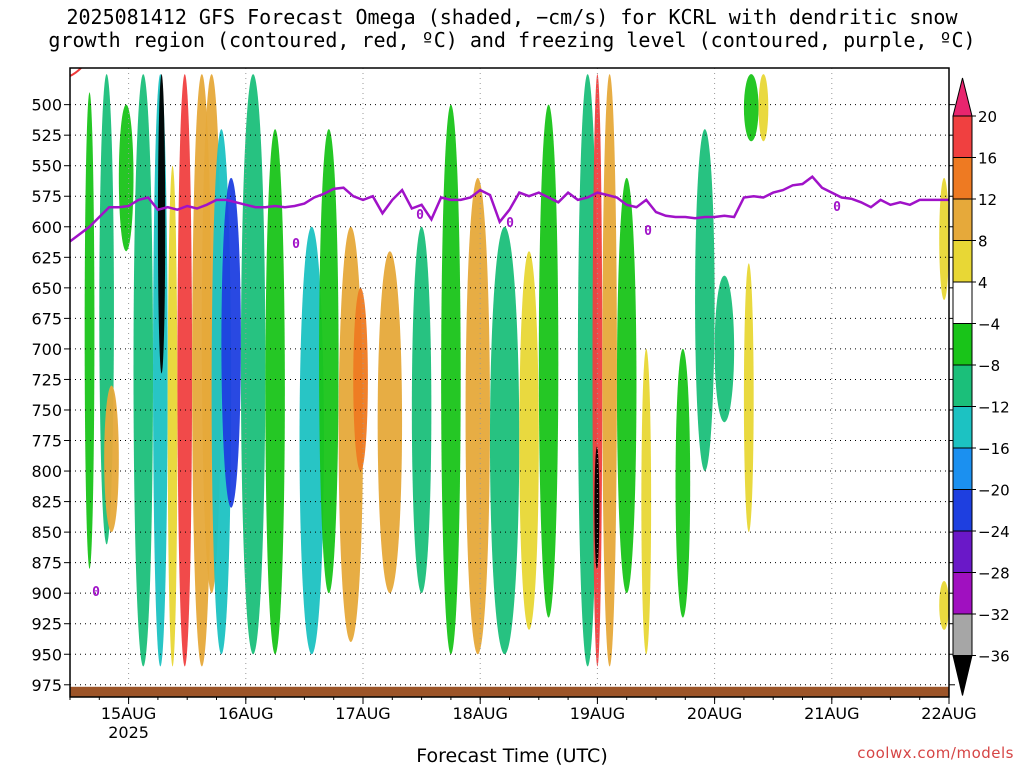 This screenshot has height=768, width=1024. What do you see at coordinates (994, 574) in the screenshot?
I see `colorbar-label: −28` at bounding box center [994, 574].